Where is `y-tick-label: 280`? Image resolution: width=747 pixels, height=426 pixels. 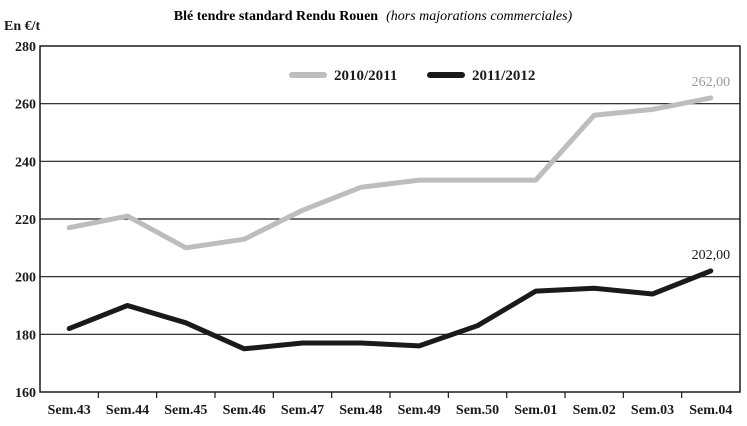 y-tick-label: 280 is located at coordinates (25, 47).